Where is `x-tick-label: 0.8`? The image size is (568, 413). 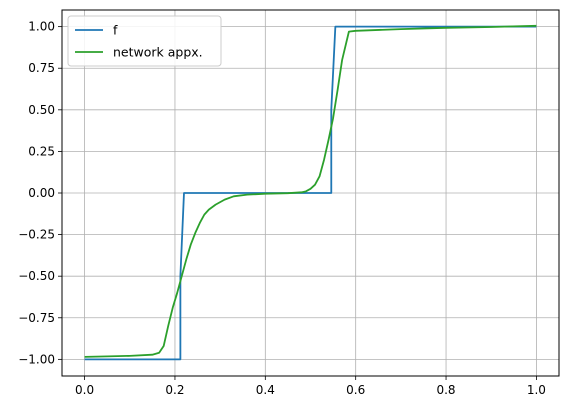
x-tick-label: 0.8 is located at coordinates (445, 390).